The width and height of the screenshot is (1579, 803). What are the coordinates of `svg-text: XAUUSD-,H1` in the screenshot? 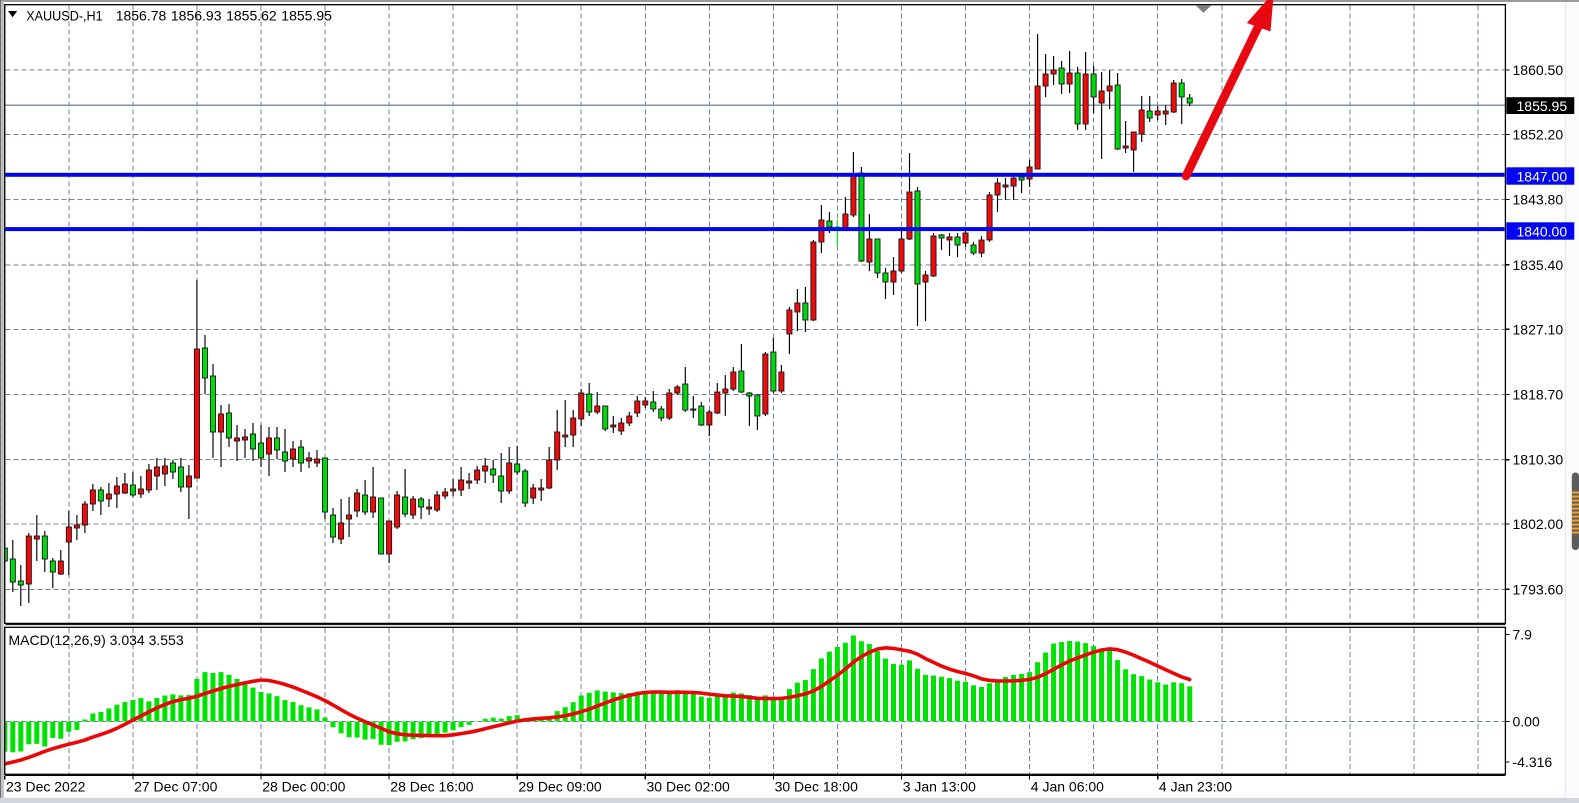 It's located at (64, 15).